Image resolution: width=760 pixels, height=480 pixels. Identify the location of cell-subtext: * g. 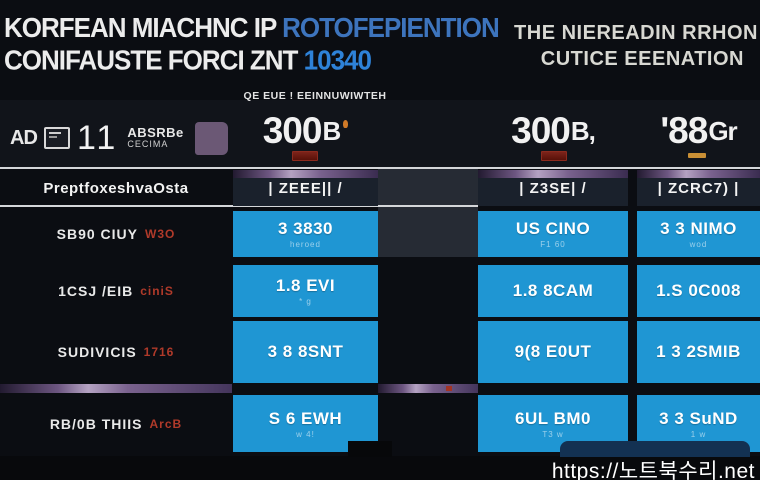
(305, 301).